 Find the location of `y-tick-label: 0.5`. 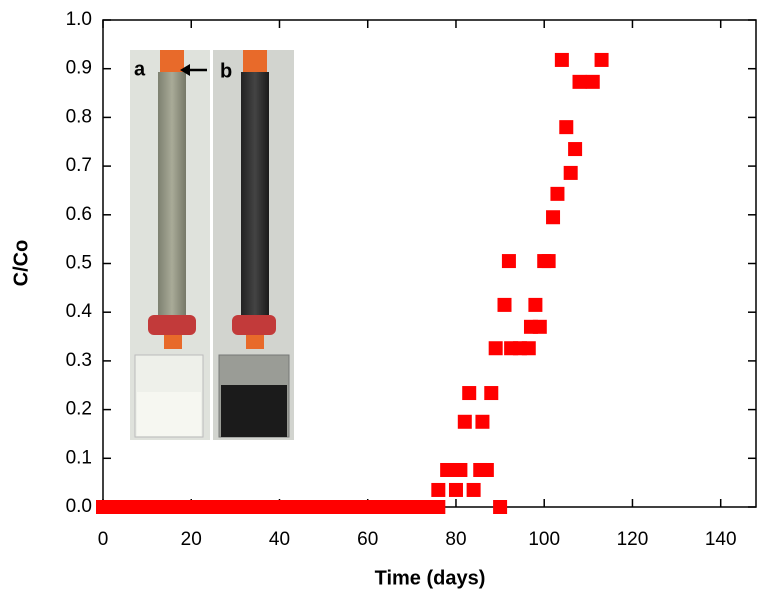

y-tick-label: 0.5 is located at coordinates (79, 263).